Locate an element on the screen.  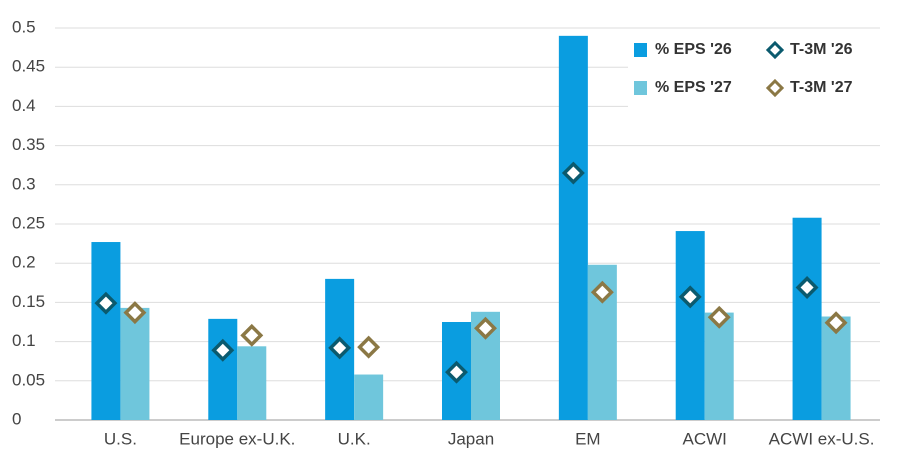
x-tick-label: ACWI ex-U.S. is located at coordinates (822, 438).